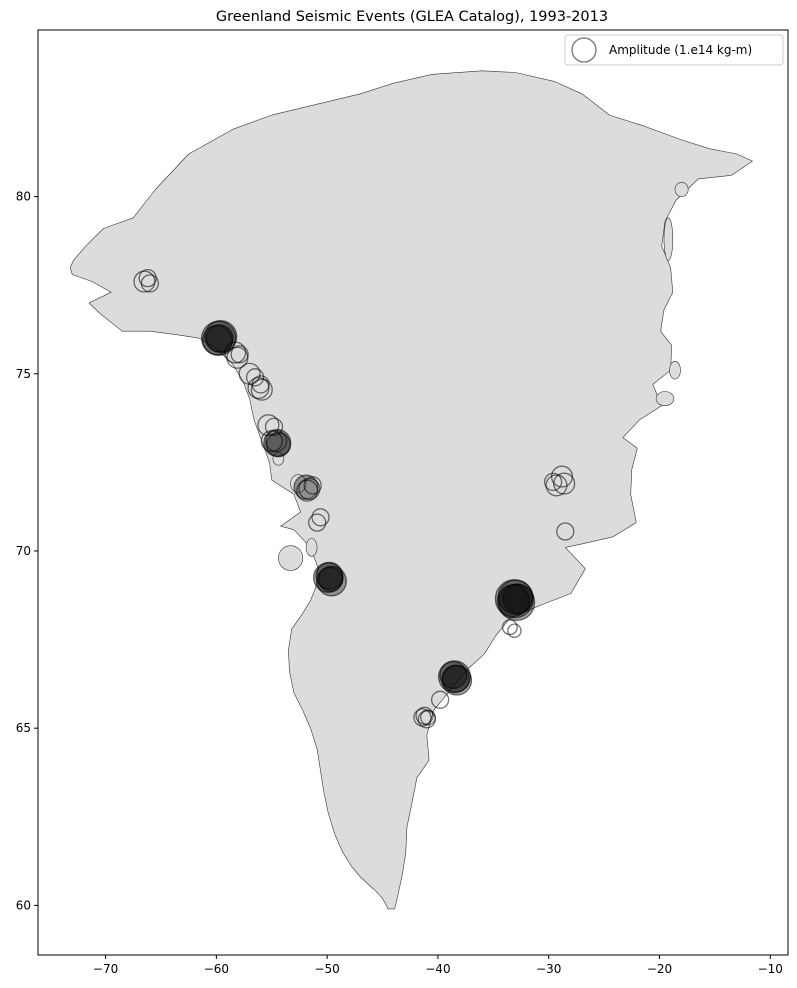  Describe the element at coordinates (548, 969) in the screenshot. I see `x-tick-label: −30` at that location.